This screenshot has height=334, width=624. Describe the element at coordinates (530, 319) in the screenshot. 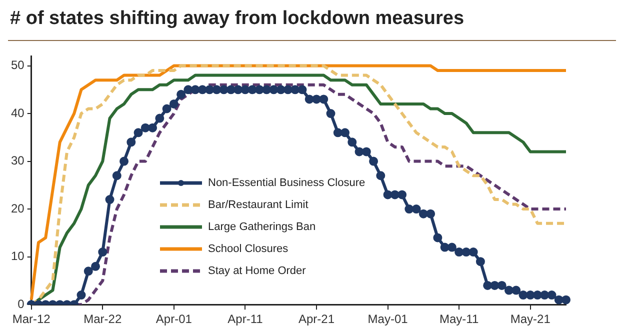

I see `x-tick-label: May-21` at that location.